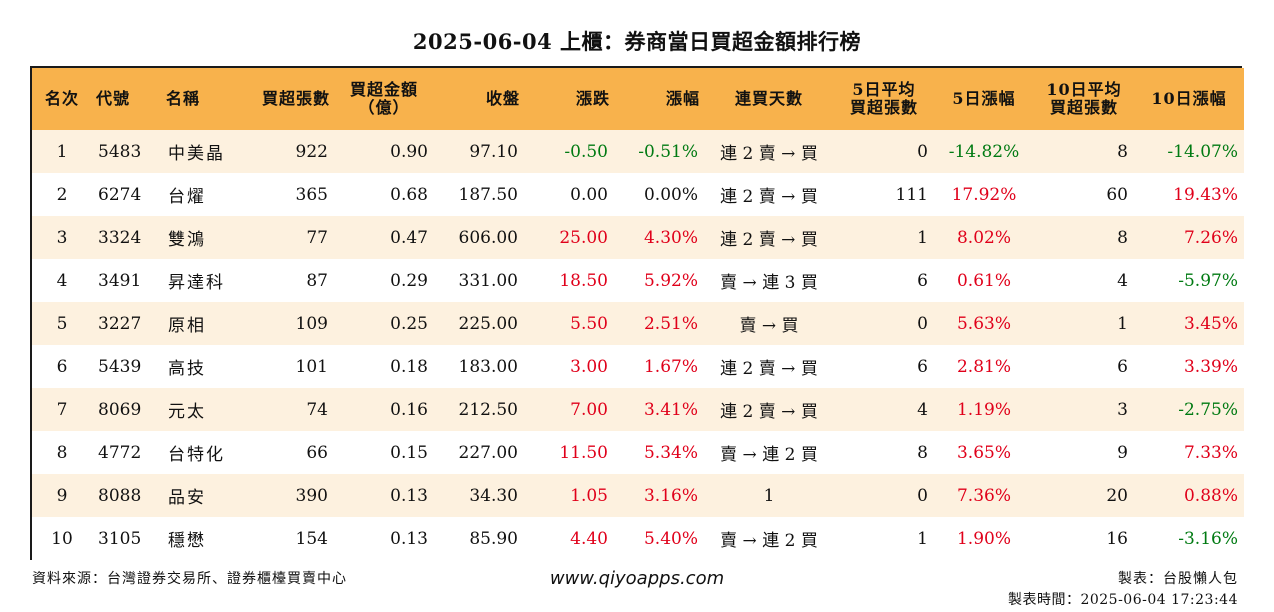 This screenshot has width=1274, height=612. What do you see at coordinates (62, 495) in the screenshot?
I see `cell-rank: 9` at bounding box center [62, 495].